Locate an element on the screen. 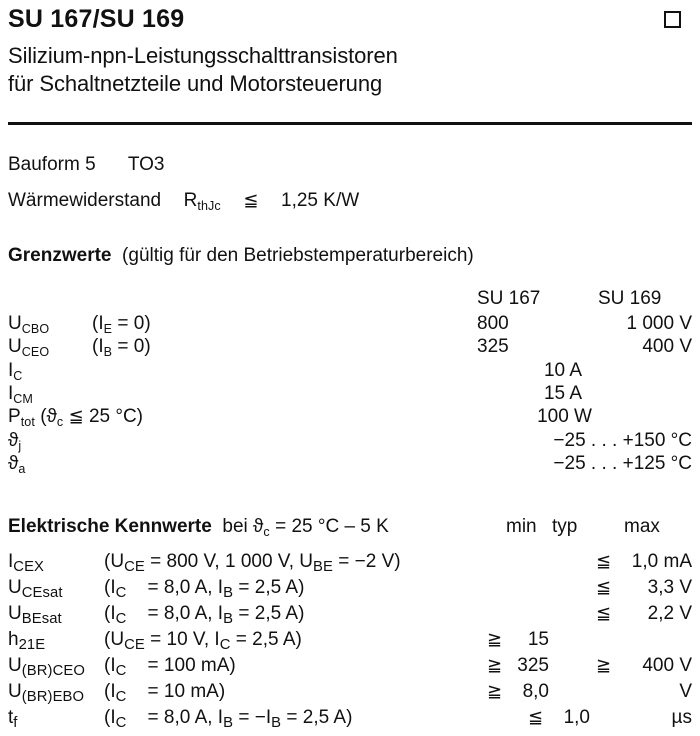 Image resolution: width=700 pixels, height=736 pixels. electrical-min-value: 8,0 is located at coordinates (535, 691).